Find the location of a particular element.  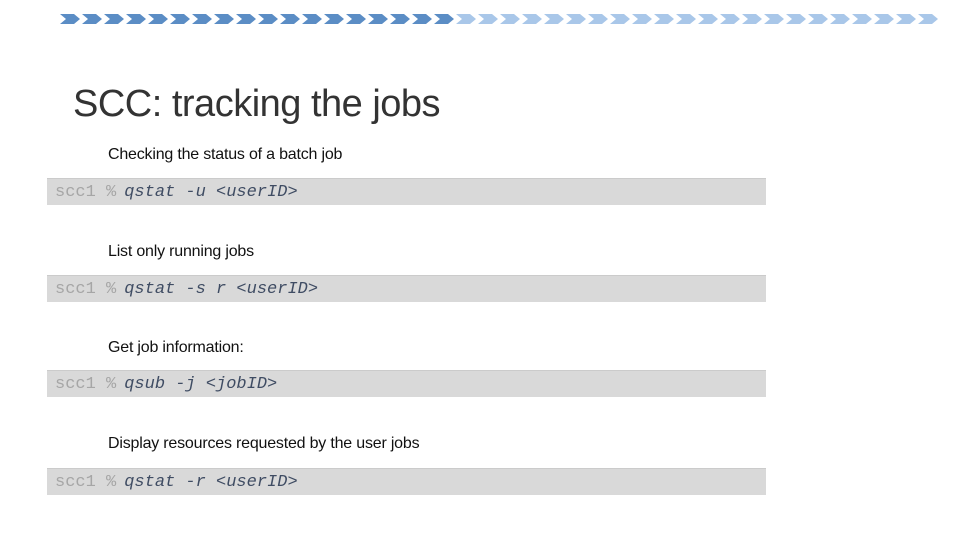

section-label-running-jobs: List only running jobs is located at coordinates (181, 251).